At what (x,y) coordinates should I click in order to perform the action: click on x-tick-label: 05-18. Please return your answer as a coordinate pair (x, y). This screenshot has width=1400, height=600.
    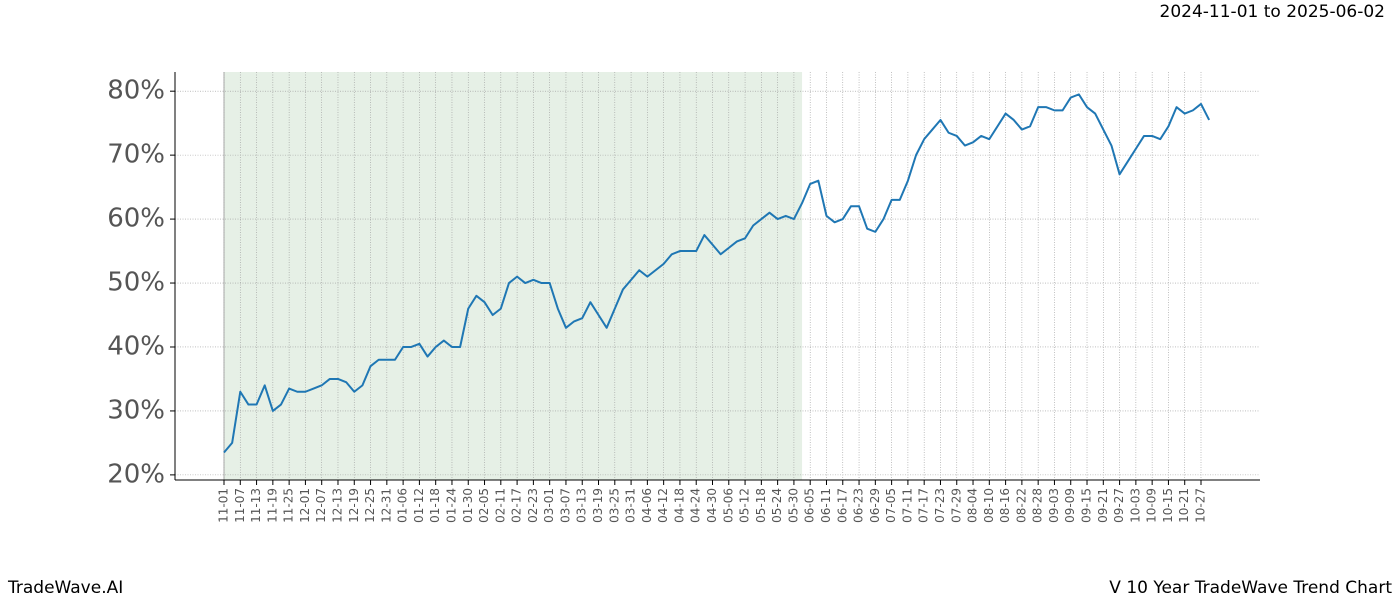
    Looking at the image, I should click on (761, 505).